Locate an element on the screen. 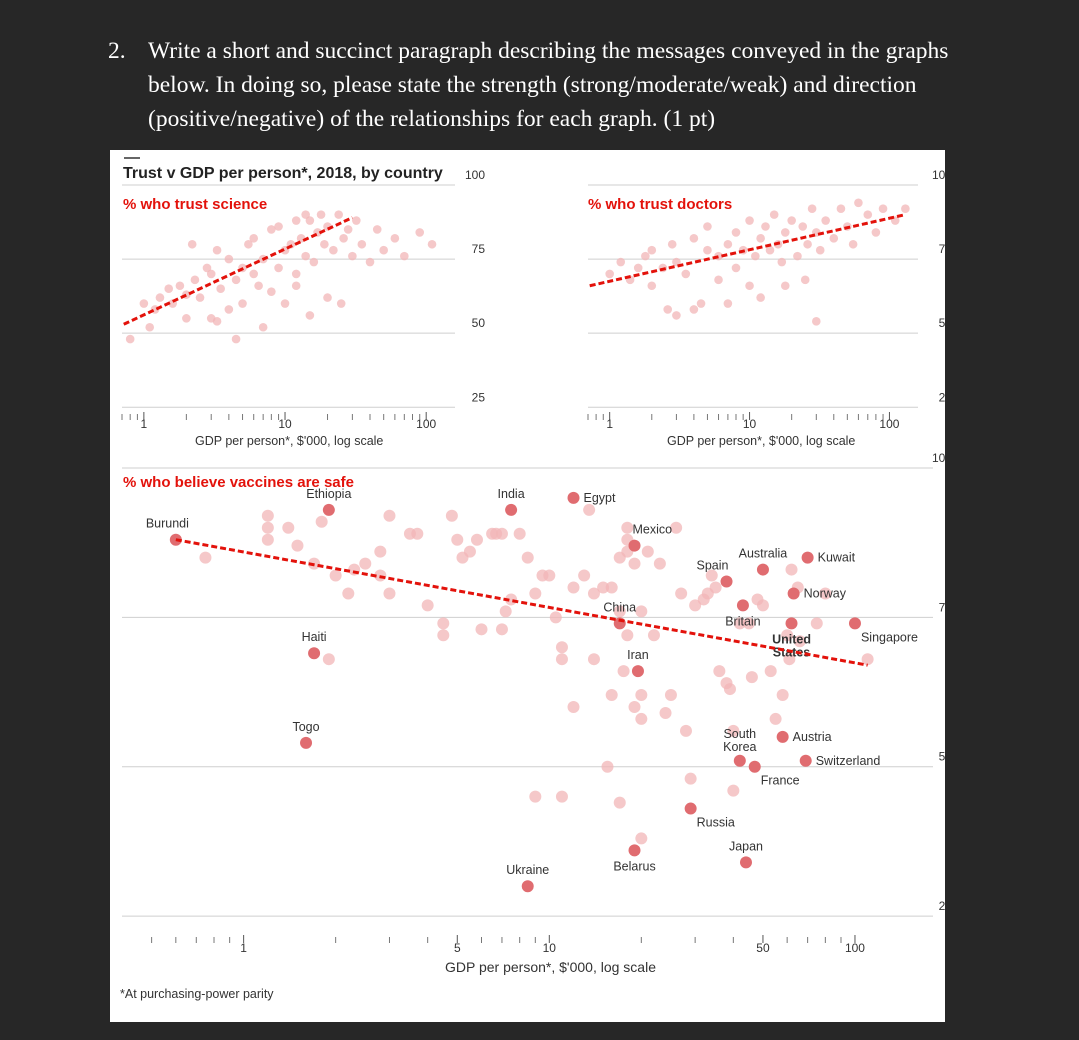 This screenshot has width=1079, height=1040. footnote: *At purchasing-power parity is located at coordinates (197, 994).